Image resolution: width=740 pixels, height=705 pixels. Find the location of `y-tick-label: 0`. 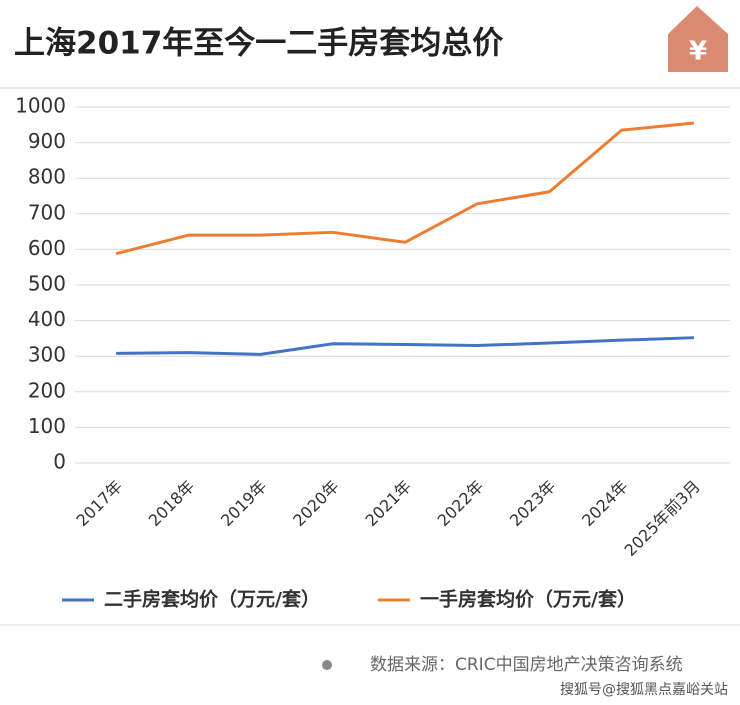

y-tick-label: 0 is located at coordinates (59, 462).